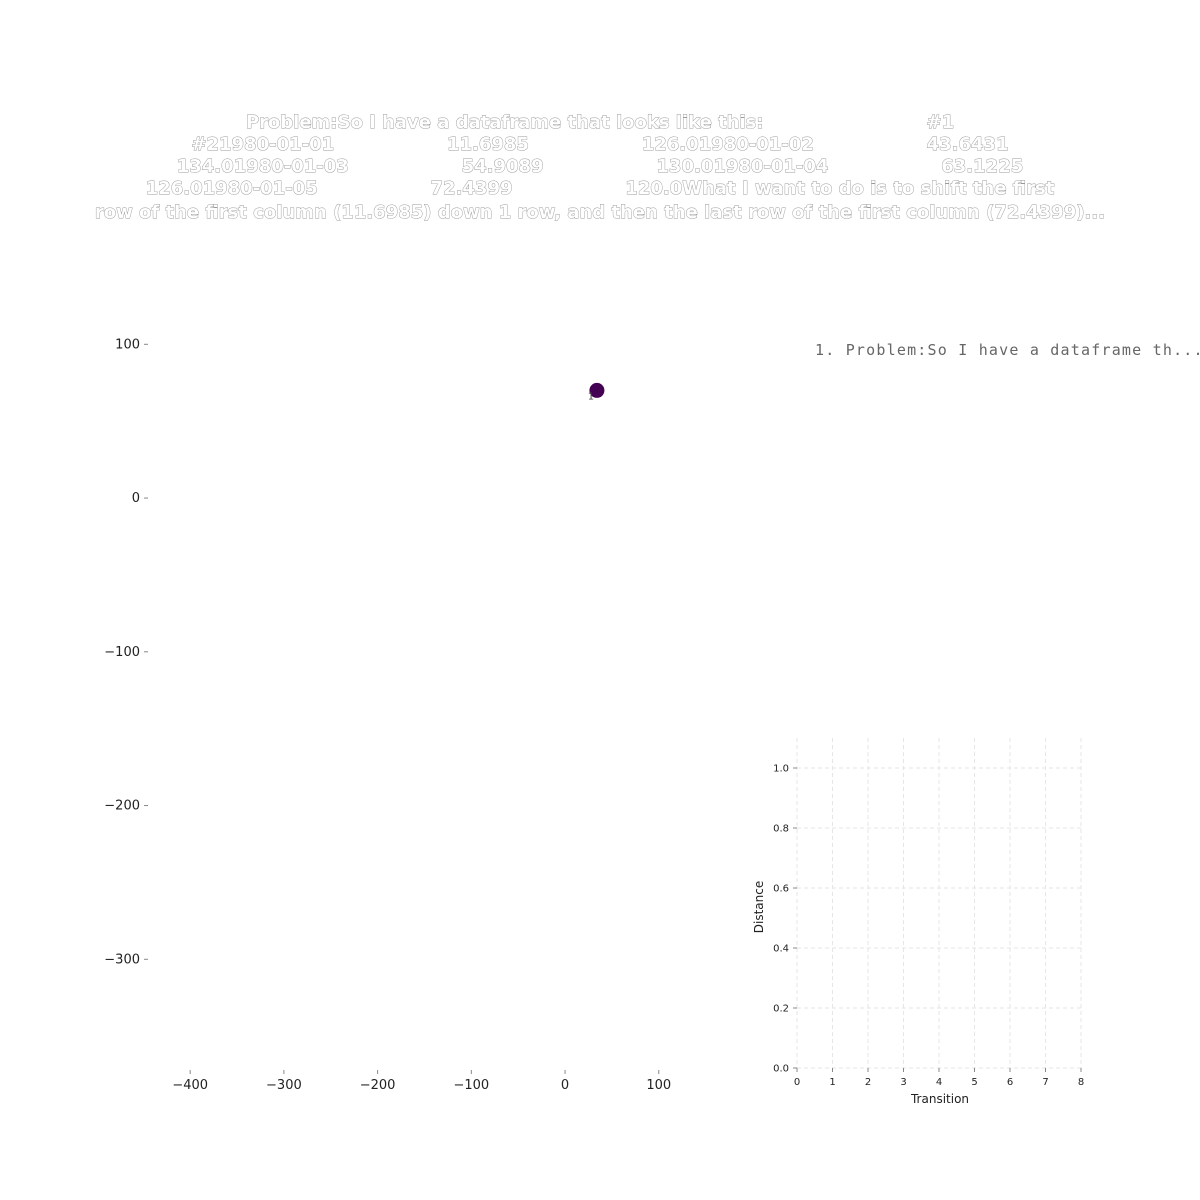  What do you see at coordinates (868, 1082) in the screenshot?
I see `inset-x-tick-label: 2` at bounding box center [868, 1082].